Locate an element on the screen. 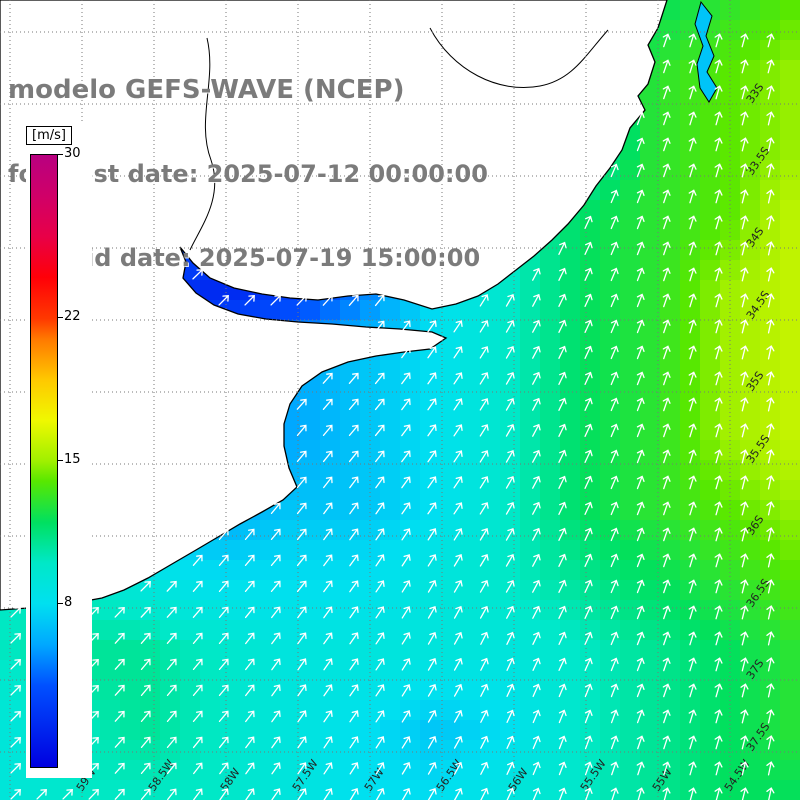  colorbar-tick: 8 is located at coordinates (68, 602).